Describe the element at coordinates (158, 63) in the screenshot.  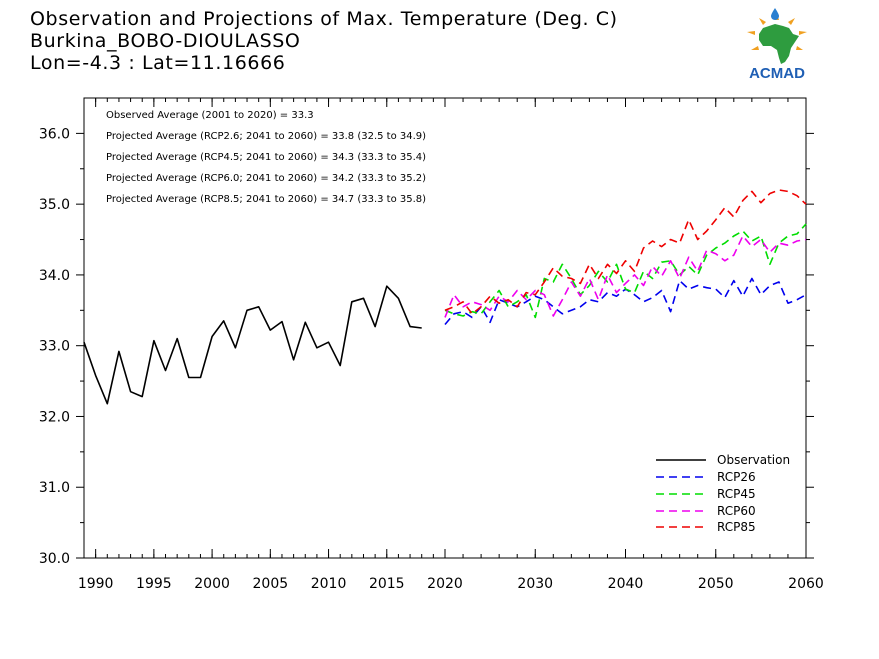
I see `chart-coordinates: Lon=-4.3 : Lat=11.16666` at that location.